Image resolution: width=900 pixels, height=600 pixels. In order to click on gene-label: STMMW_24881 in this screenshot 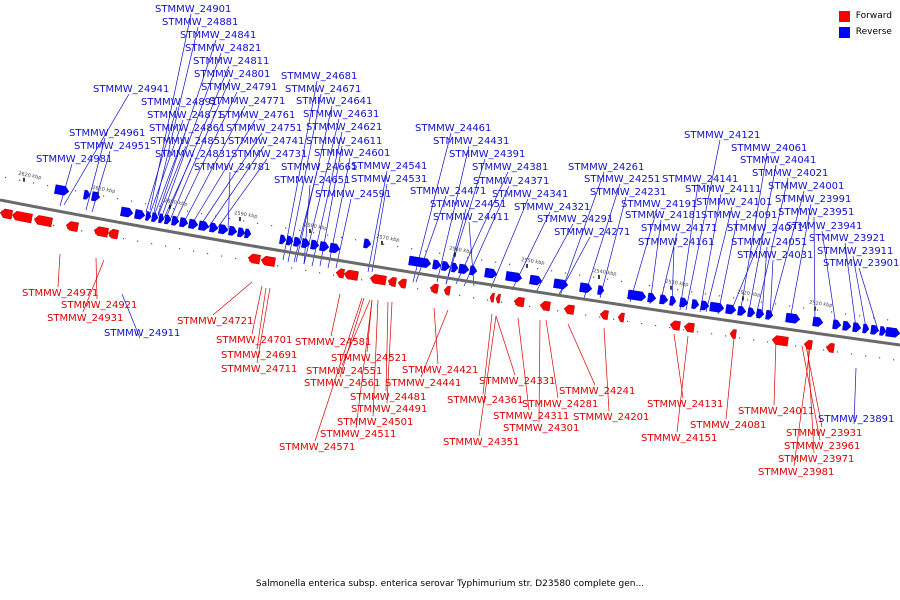, I will do `click(200, 22)`.